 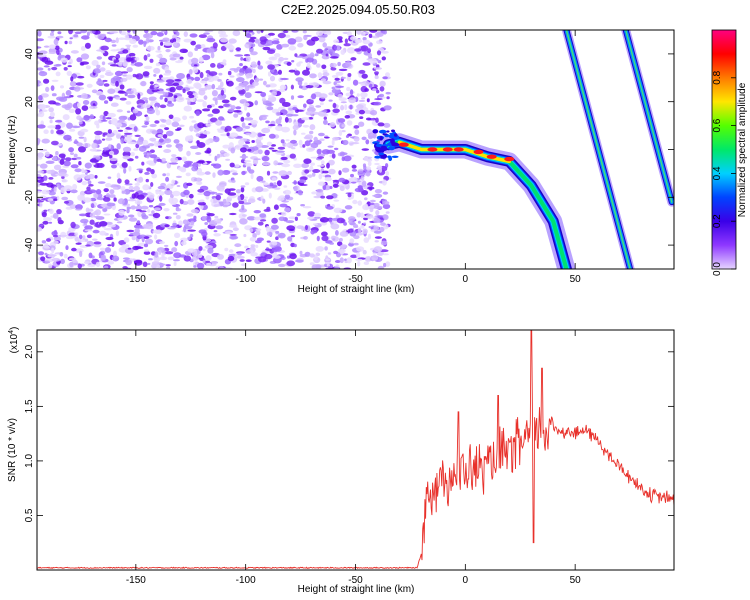 I want to click on trace-peak, so click(x=509, y=159).